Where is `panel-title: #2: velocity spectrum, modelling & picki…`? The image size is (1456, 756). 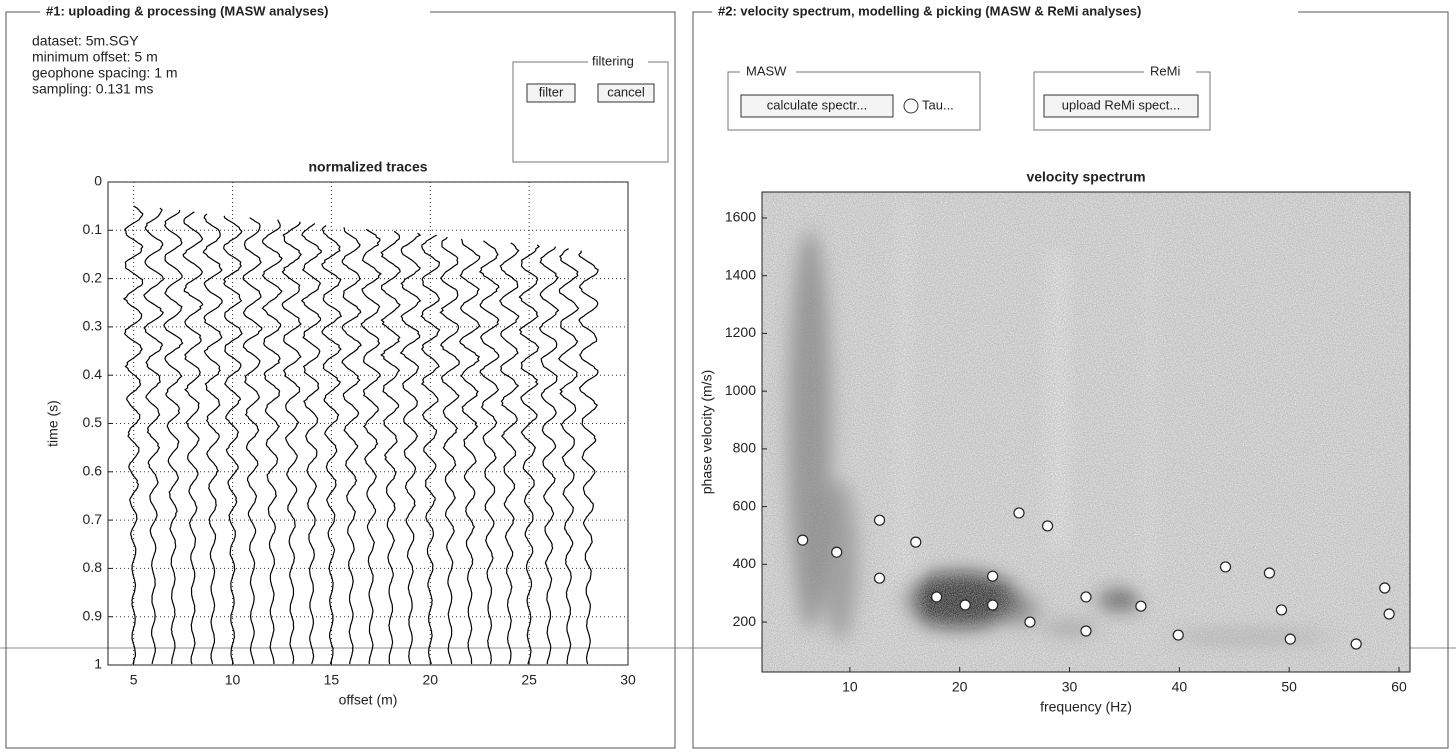 panel-title: #2: velocity spectrum, modelling & picki… is located at coordinates (929, 10).